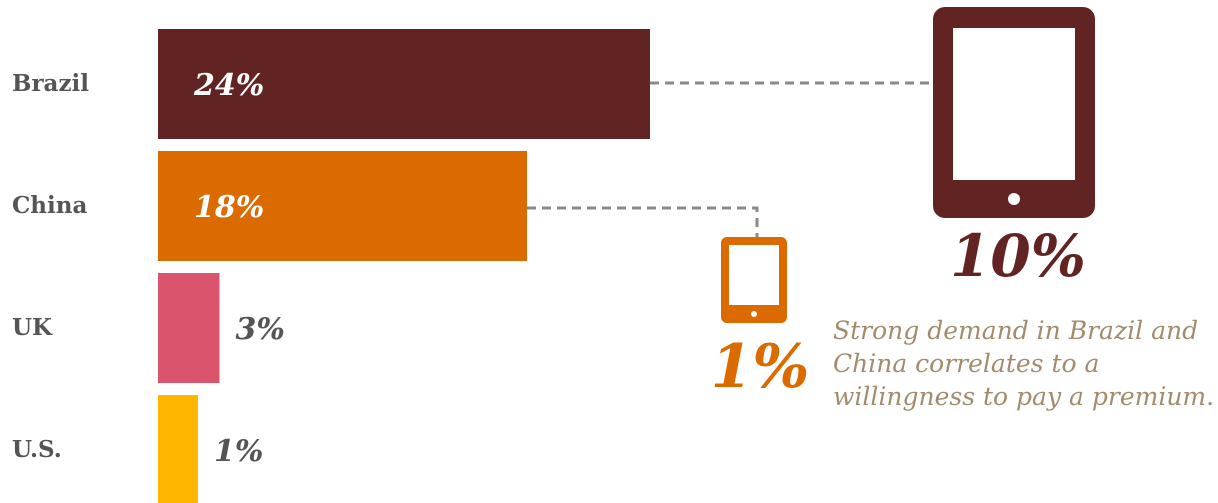  I want to click on bar-us, so click(178, 449).